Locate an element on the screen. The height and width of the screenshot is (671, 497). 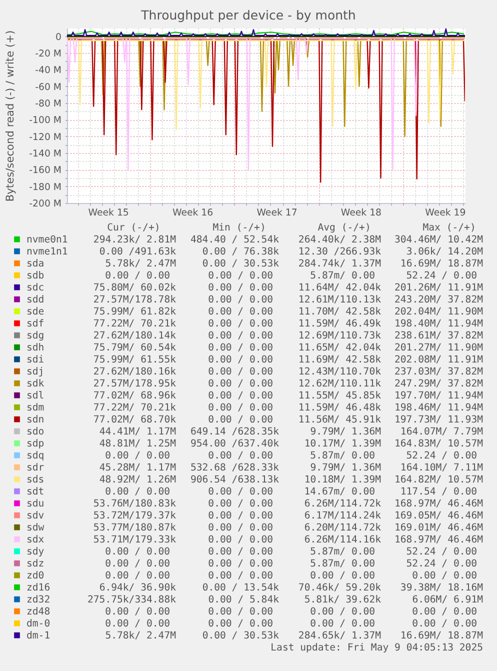
text: 75.80M/ 60.02k is located at coordinates (134, 288).